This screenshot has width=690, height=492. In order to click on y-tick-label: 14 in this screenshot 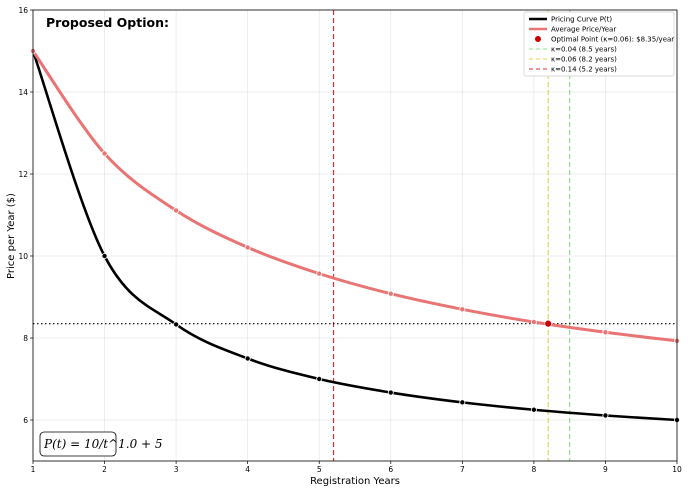, I will do `click(23, 92)`.